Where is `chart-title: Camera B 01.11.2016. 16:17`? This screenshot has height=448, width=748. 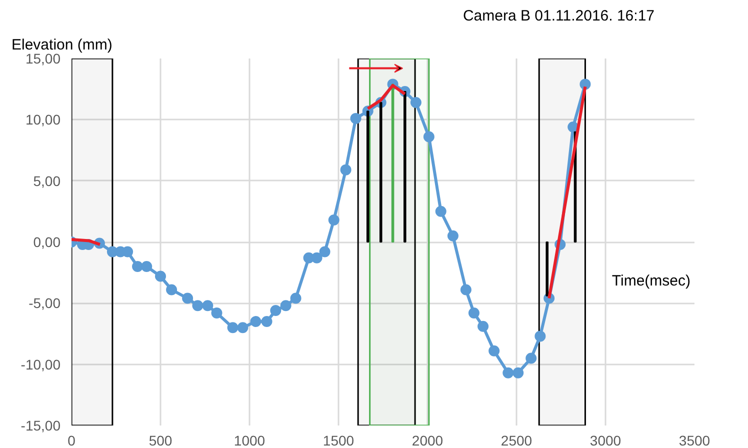 chart-title: Camera B 01.11.2016. 16:17 is located at coordinates (558, 16).